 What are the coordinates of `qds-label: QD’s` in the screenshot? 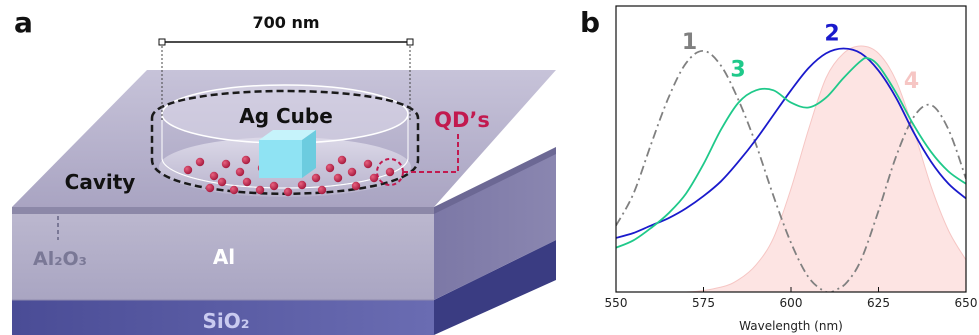 It's located at (462, 120).